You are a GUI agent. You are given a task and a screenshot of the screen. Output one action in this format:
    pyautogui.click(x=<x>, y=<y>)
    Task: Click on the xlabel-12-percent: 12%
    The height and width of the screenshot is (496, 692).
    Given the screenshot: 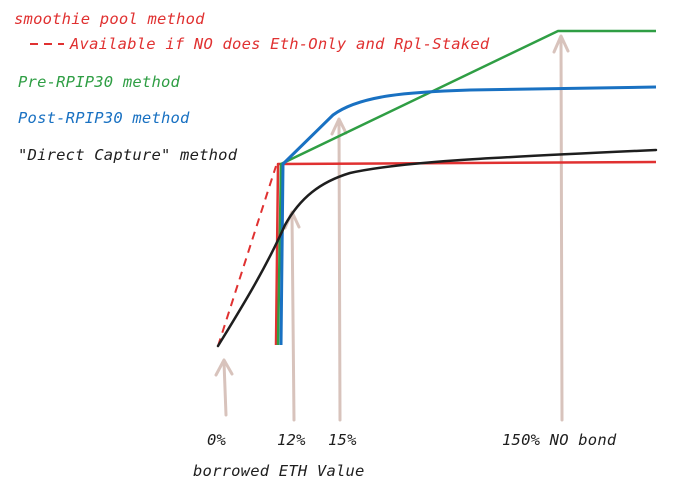 What is the action you would take?
    pyautogui.click(x=291, y=440)
    